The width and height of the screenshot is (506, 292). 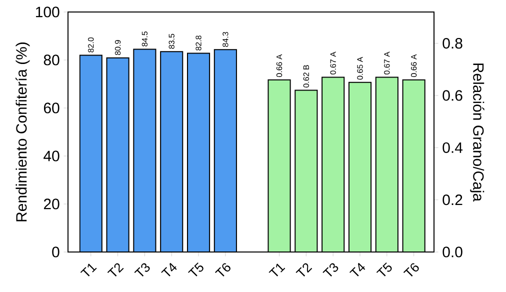 I want to click on y2-axis-title: Relación Grano/Caja, so click(x=477, y=133).